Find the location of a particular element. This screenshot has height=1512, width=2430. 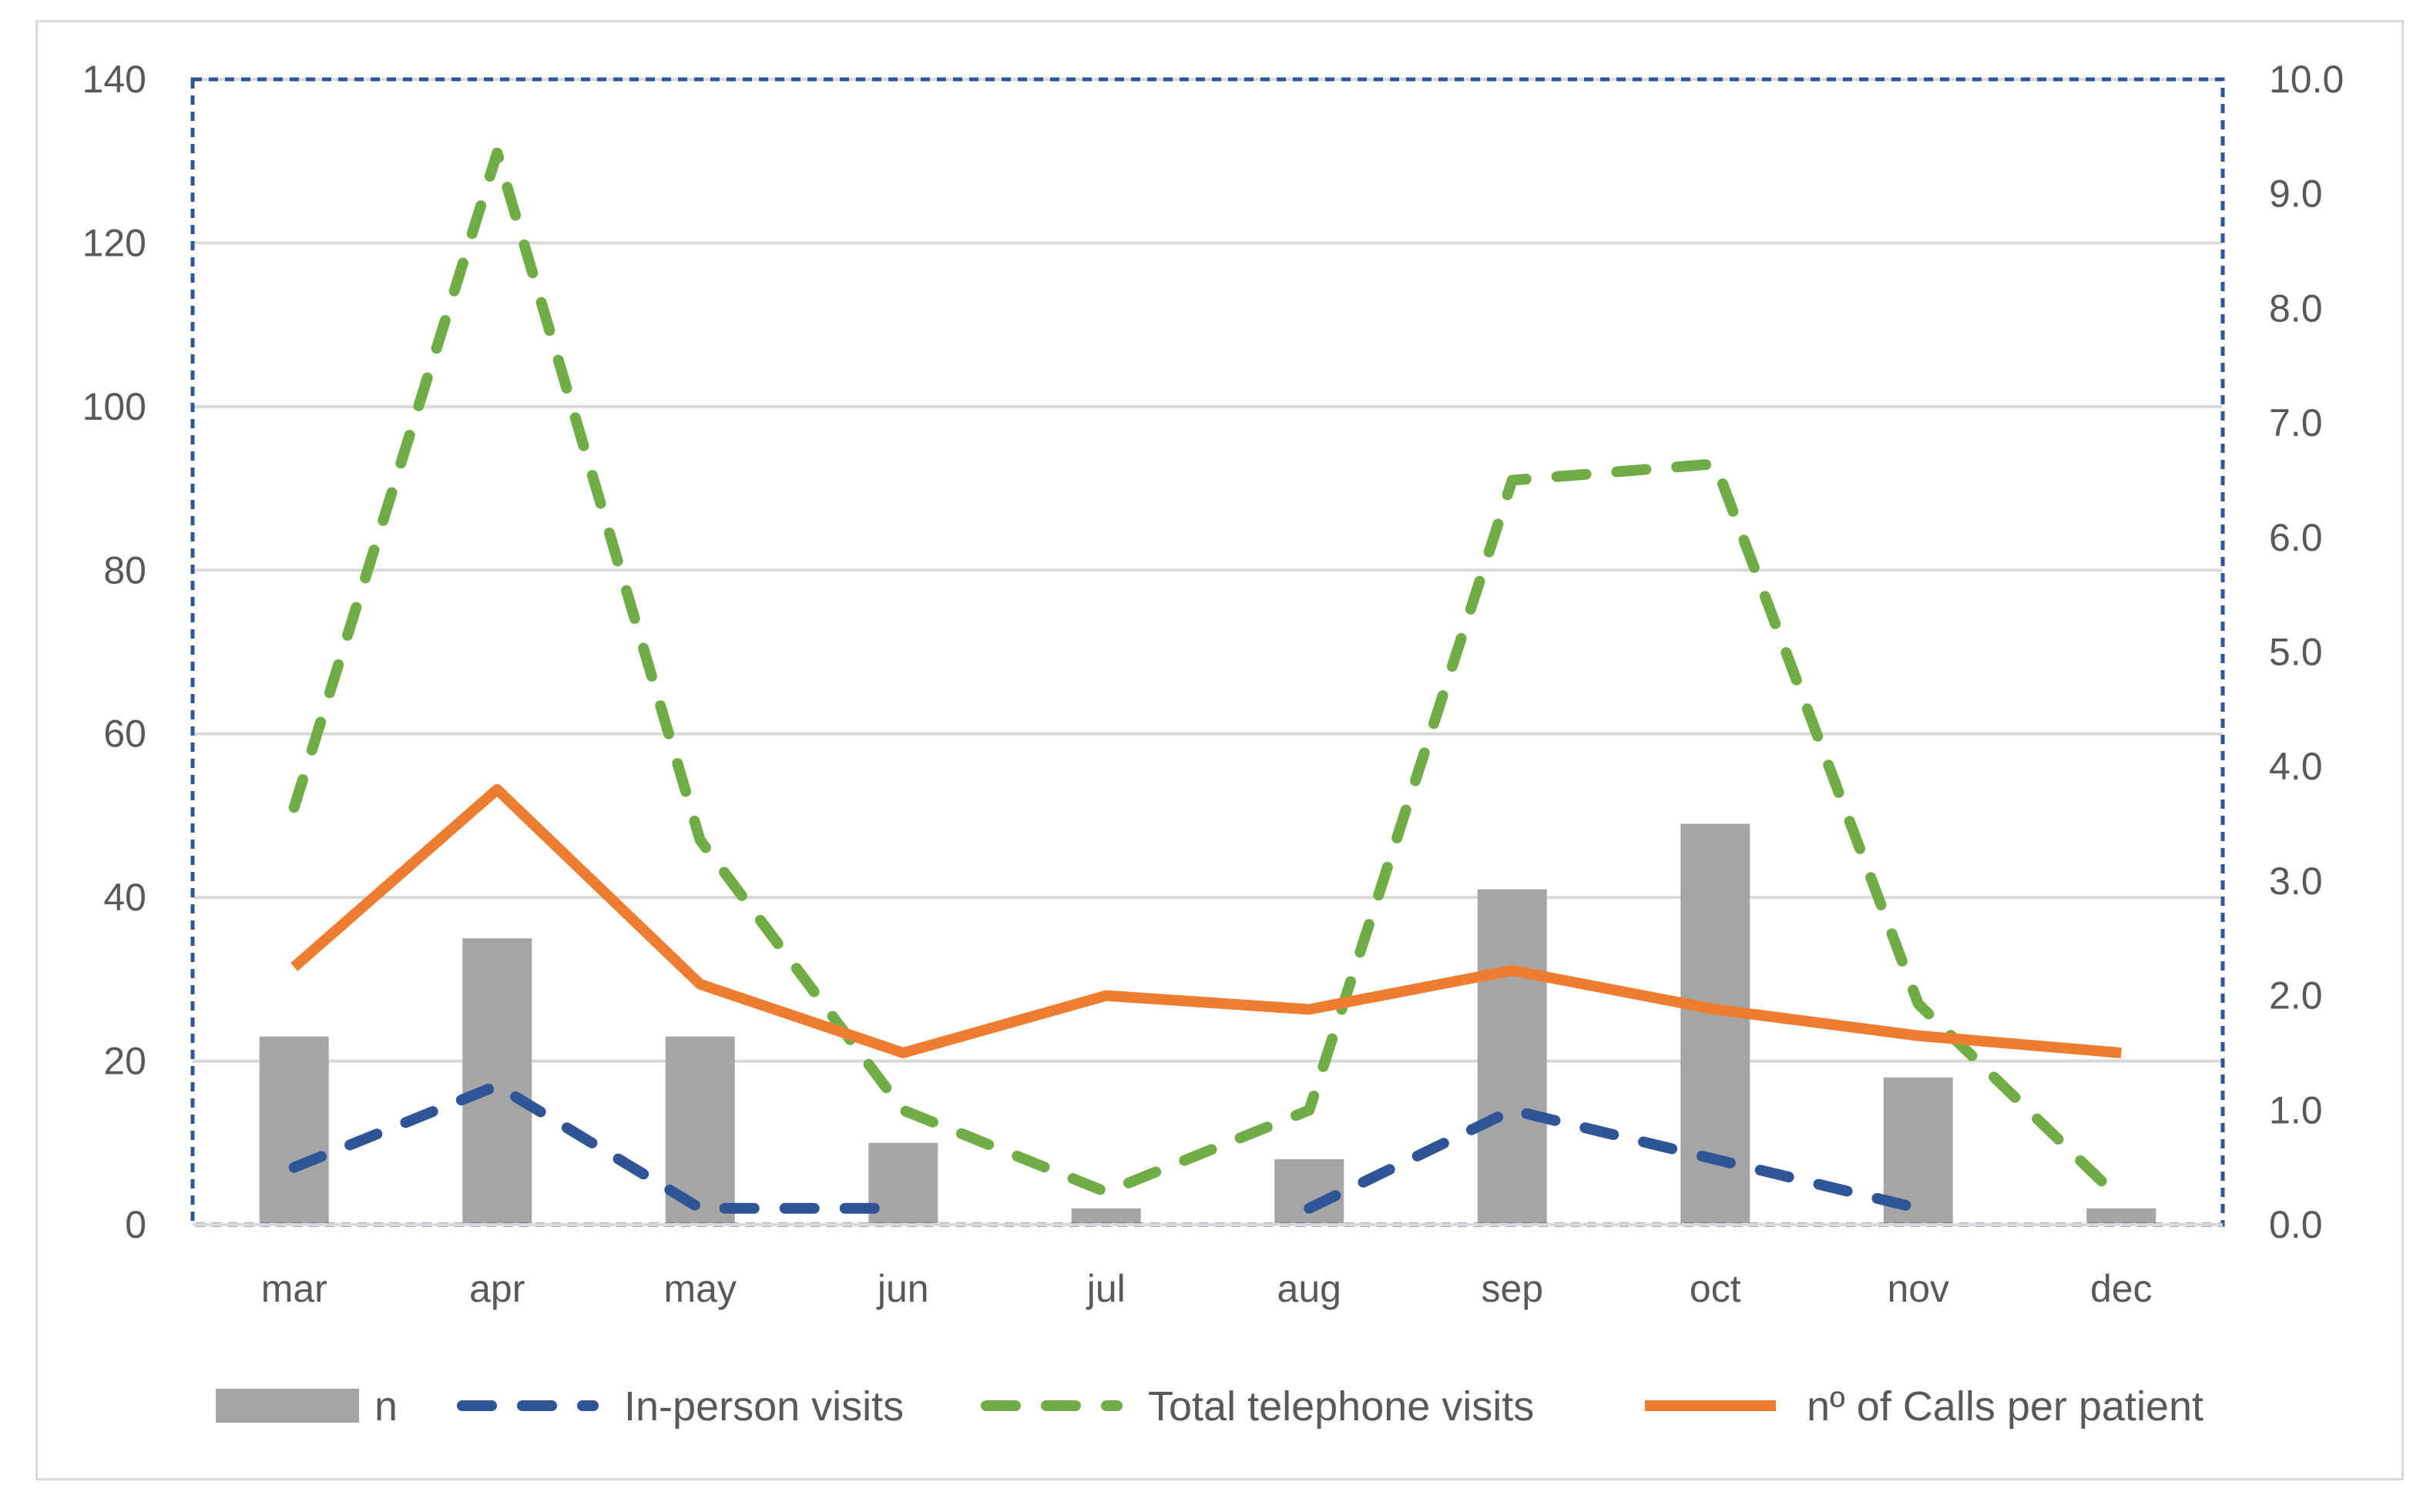

left-axis-tick-label: 40 is located at coordinates (125, 897).